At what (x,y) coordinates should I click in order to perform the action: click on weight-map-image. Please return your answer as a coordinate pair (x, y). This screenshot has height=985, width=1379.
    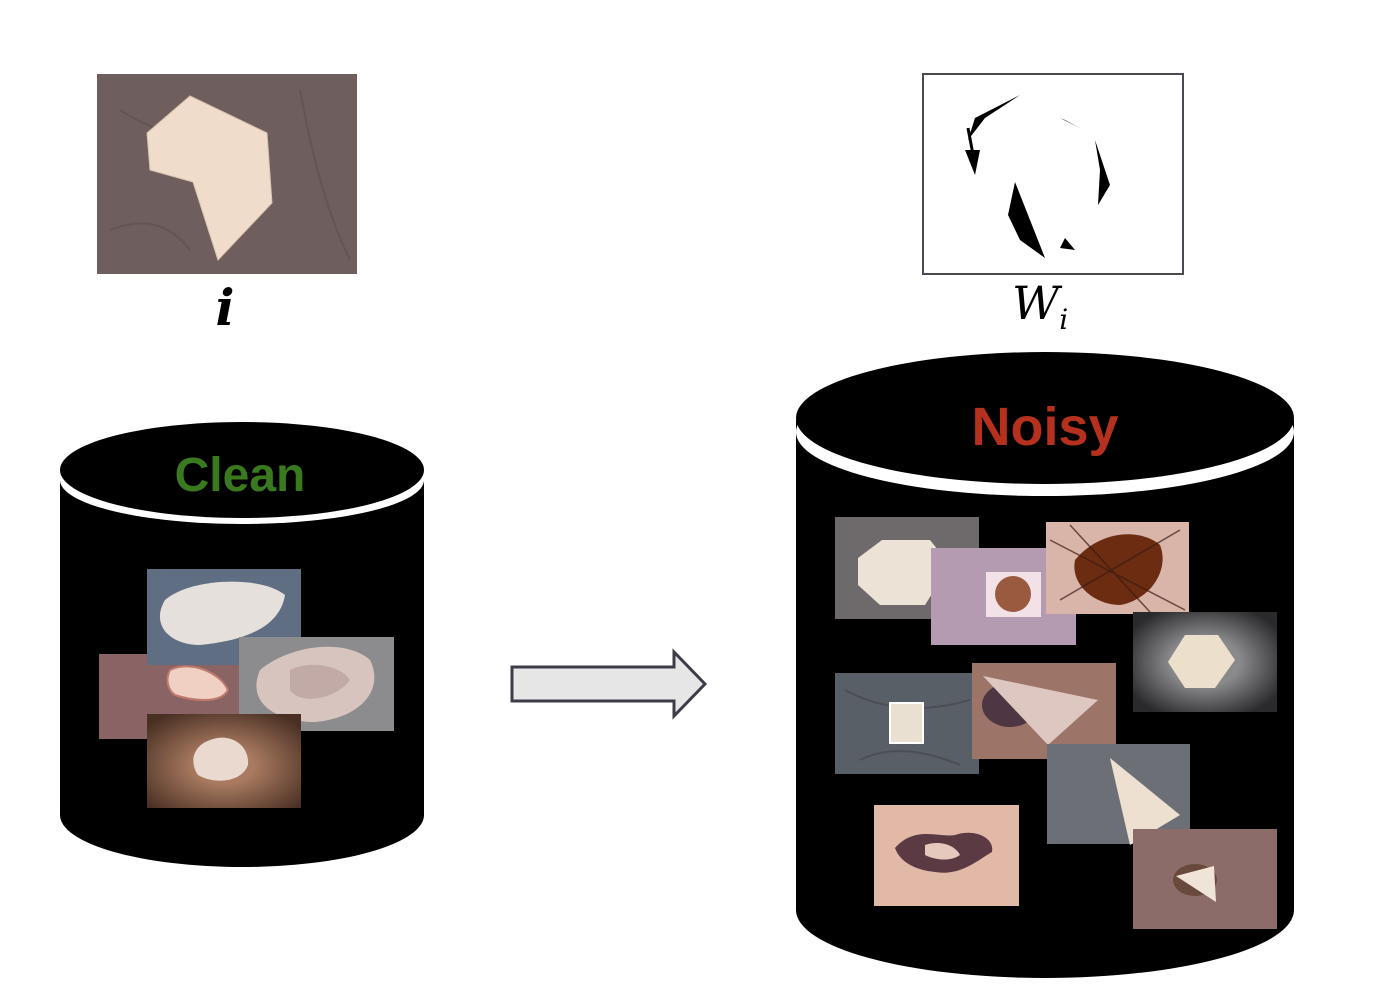
    Looking at the image, I should click on (1053, 174).